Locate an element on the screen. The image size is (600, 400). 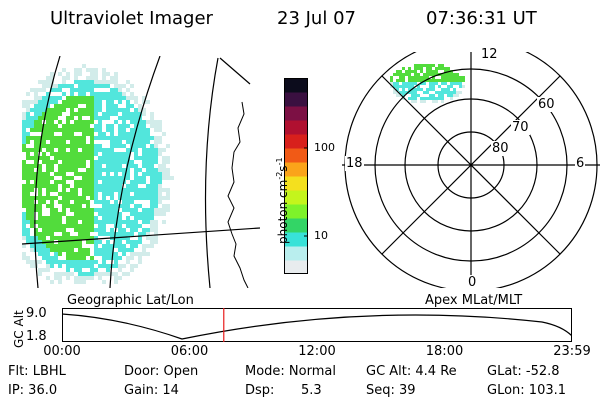
geo-grid-line is located at coordinates (141, 236).